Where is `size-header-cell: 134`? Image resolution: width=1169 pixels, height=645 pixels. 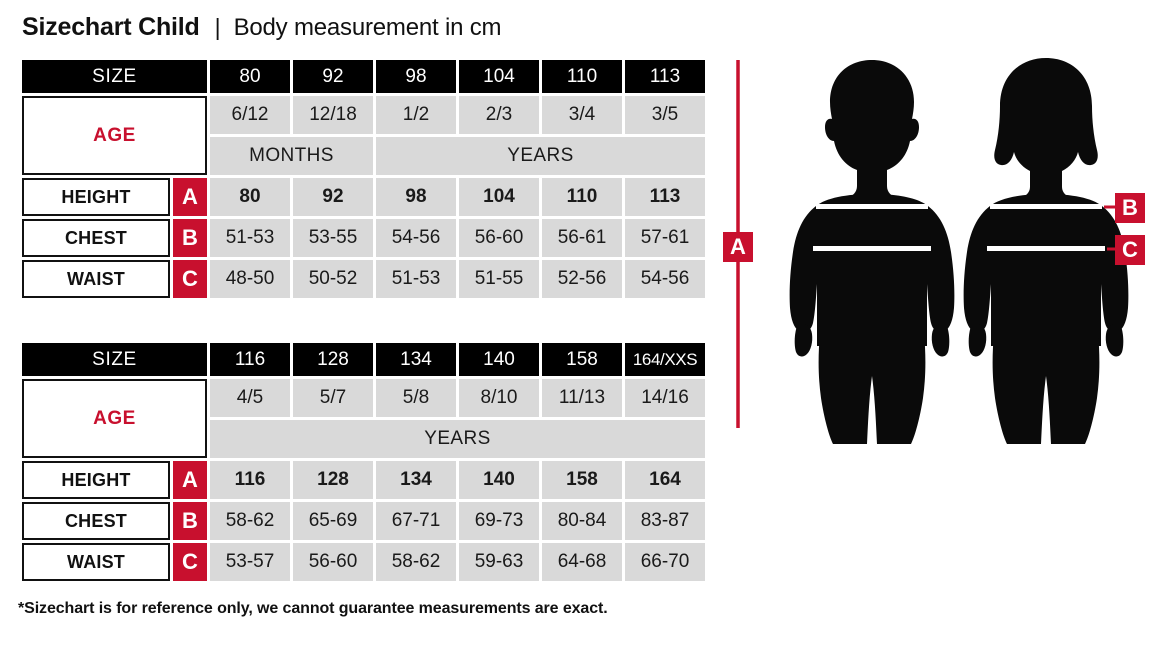
size-header-cell: 134 is located at coordinates (416, 359).